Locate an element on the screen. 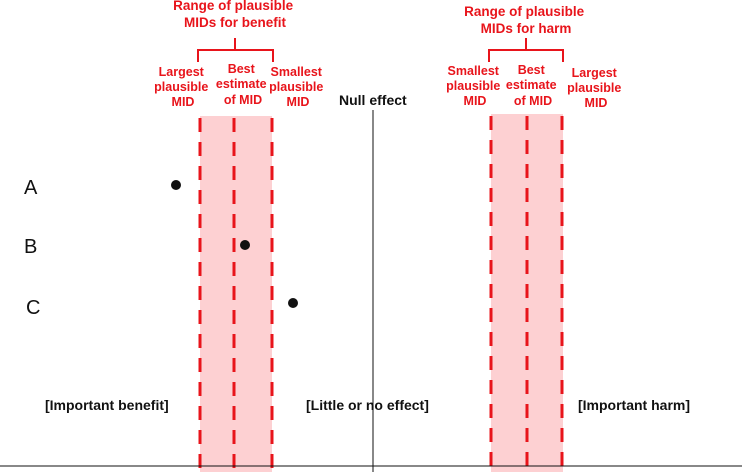 The height and width of the screenshot is (472, 742). region-little-or-no-effect: [Little or no effect] is located at coordinates (367, 405).